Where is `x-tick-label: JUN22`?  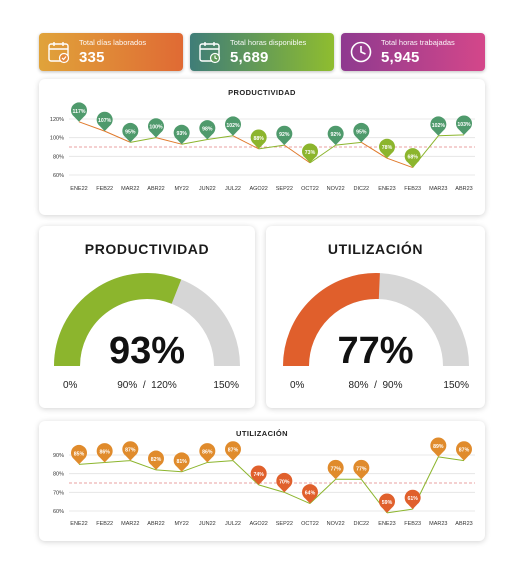
x-tick-label: JUN22 is located at coordinates (207, 189).